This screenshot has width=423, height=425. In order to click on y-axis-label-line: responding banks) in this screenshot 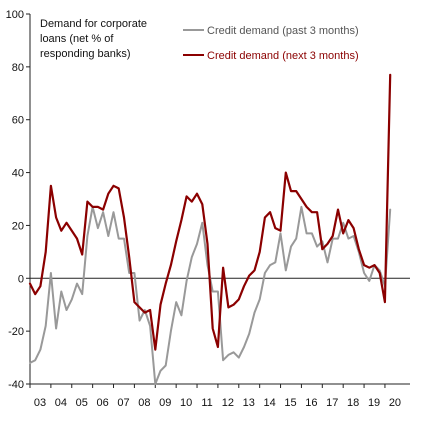, I will do `click(85, 54)`.